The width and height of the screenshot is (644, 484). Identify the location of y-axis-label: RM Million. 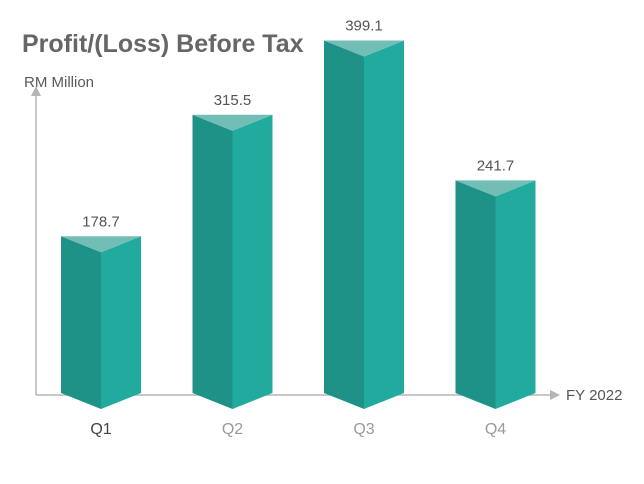
(59, 82).